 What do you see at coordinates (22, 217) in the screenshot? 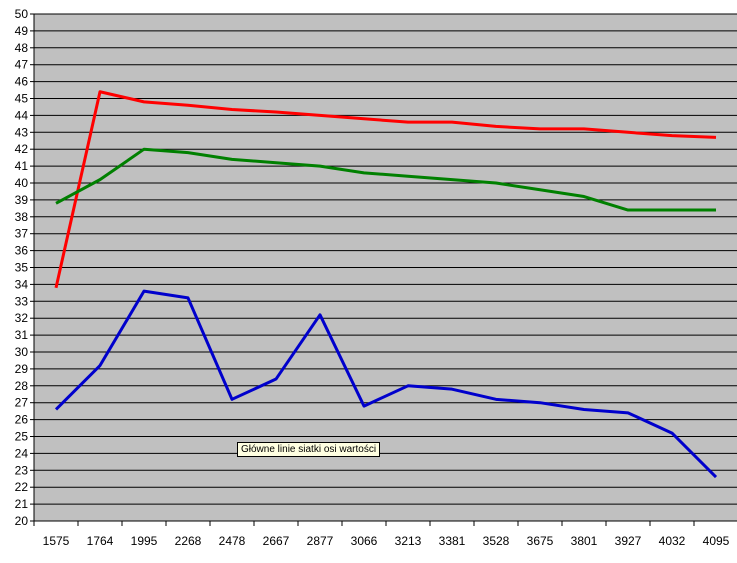
I see `y-tick-label: 38` at bounding box center [22, 217].